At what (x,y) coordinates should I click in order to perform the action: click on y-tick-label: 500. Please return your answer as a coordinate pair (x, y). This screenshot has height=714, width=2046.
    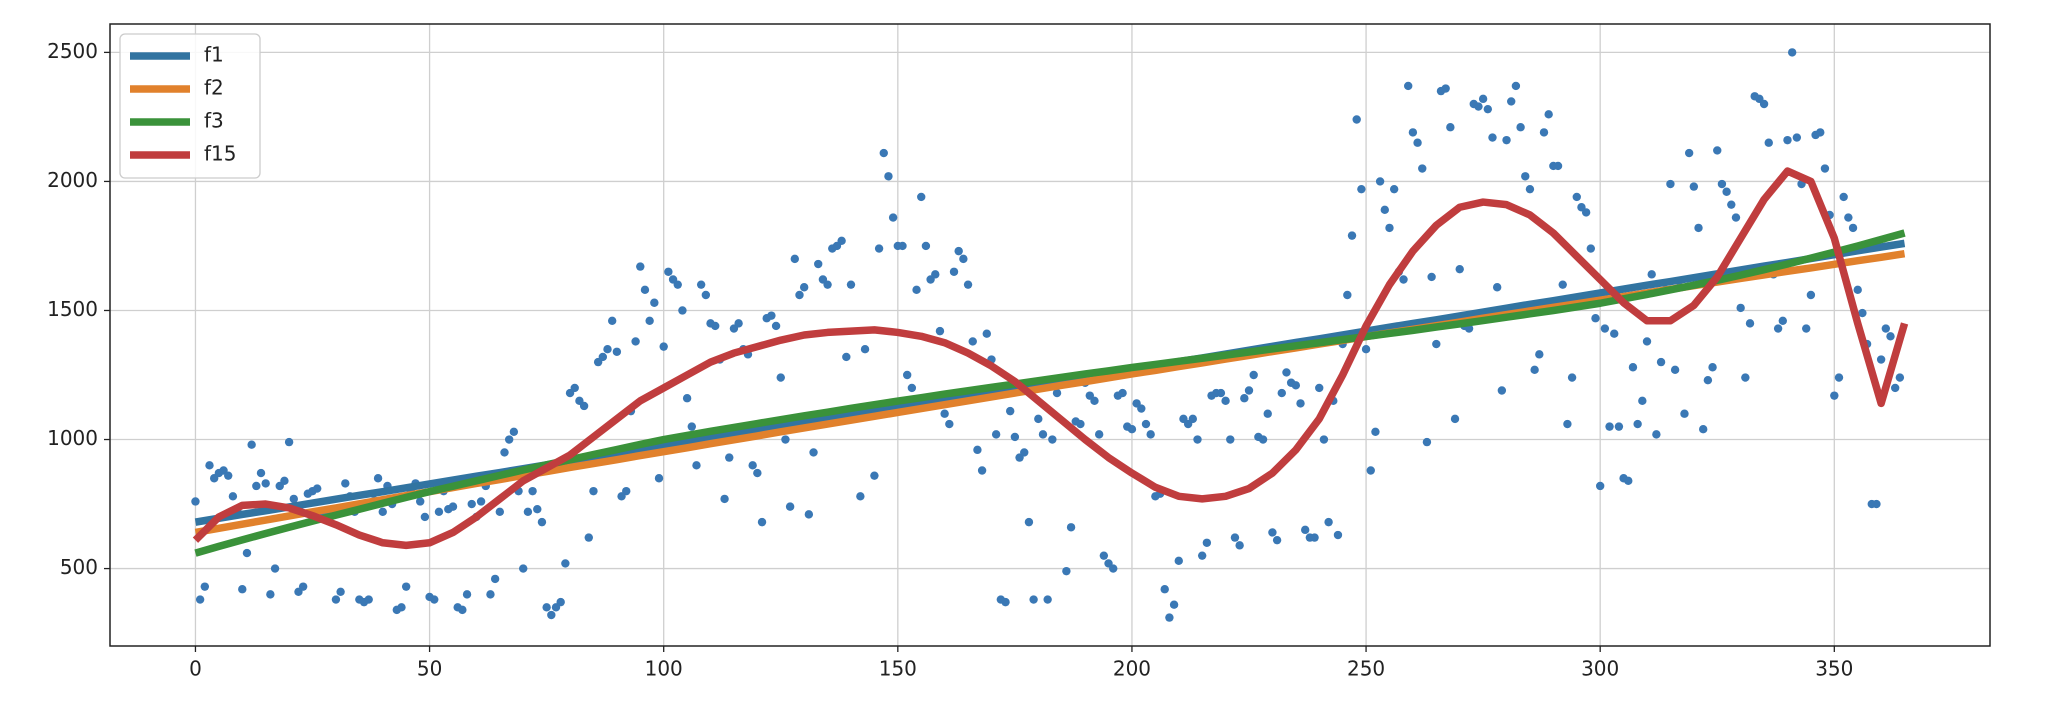
    Looking at the image, I should click on (79, 567).